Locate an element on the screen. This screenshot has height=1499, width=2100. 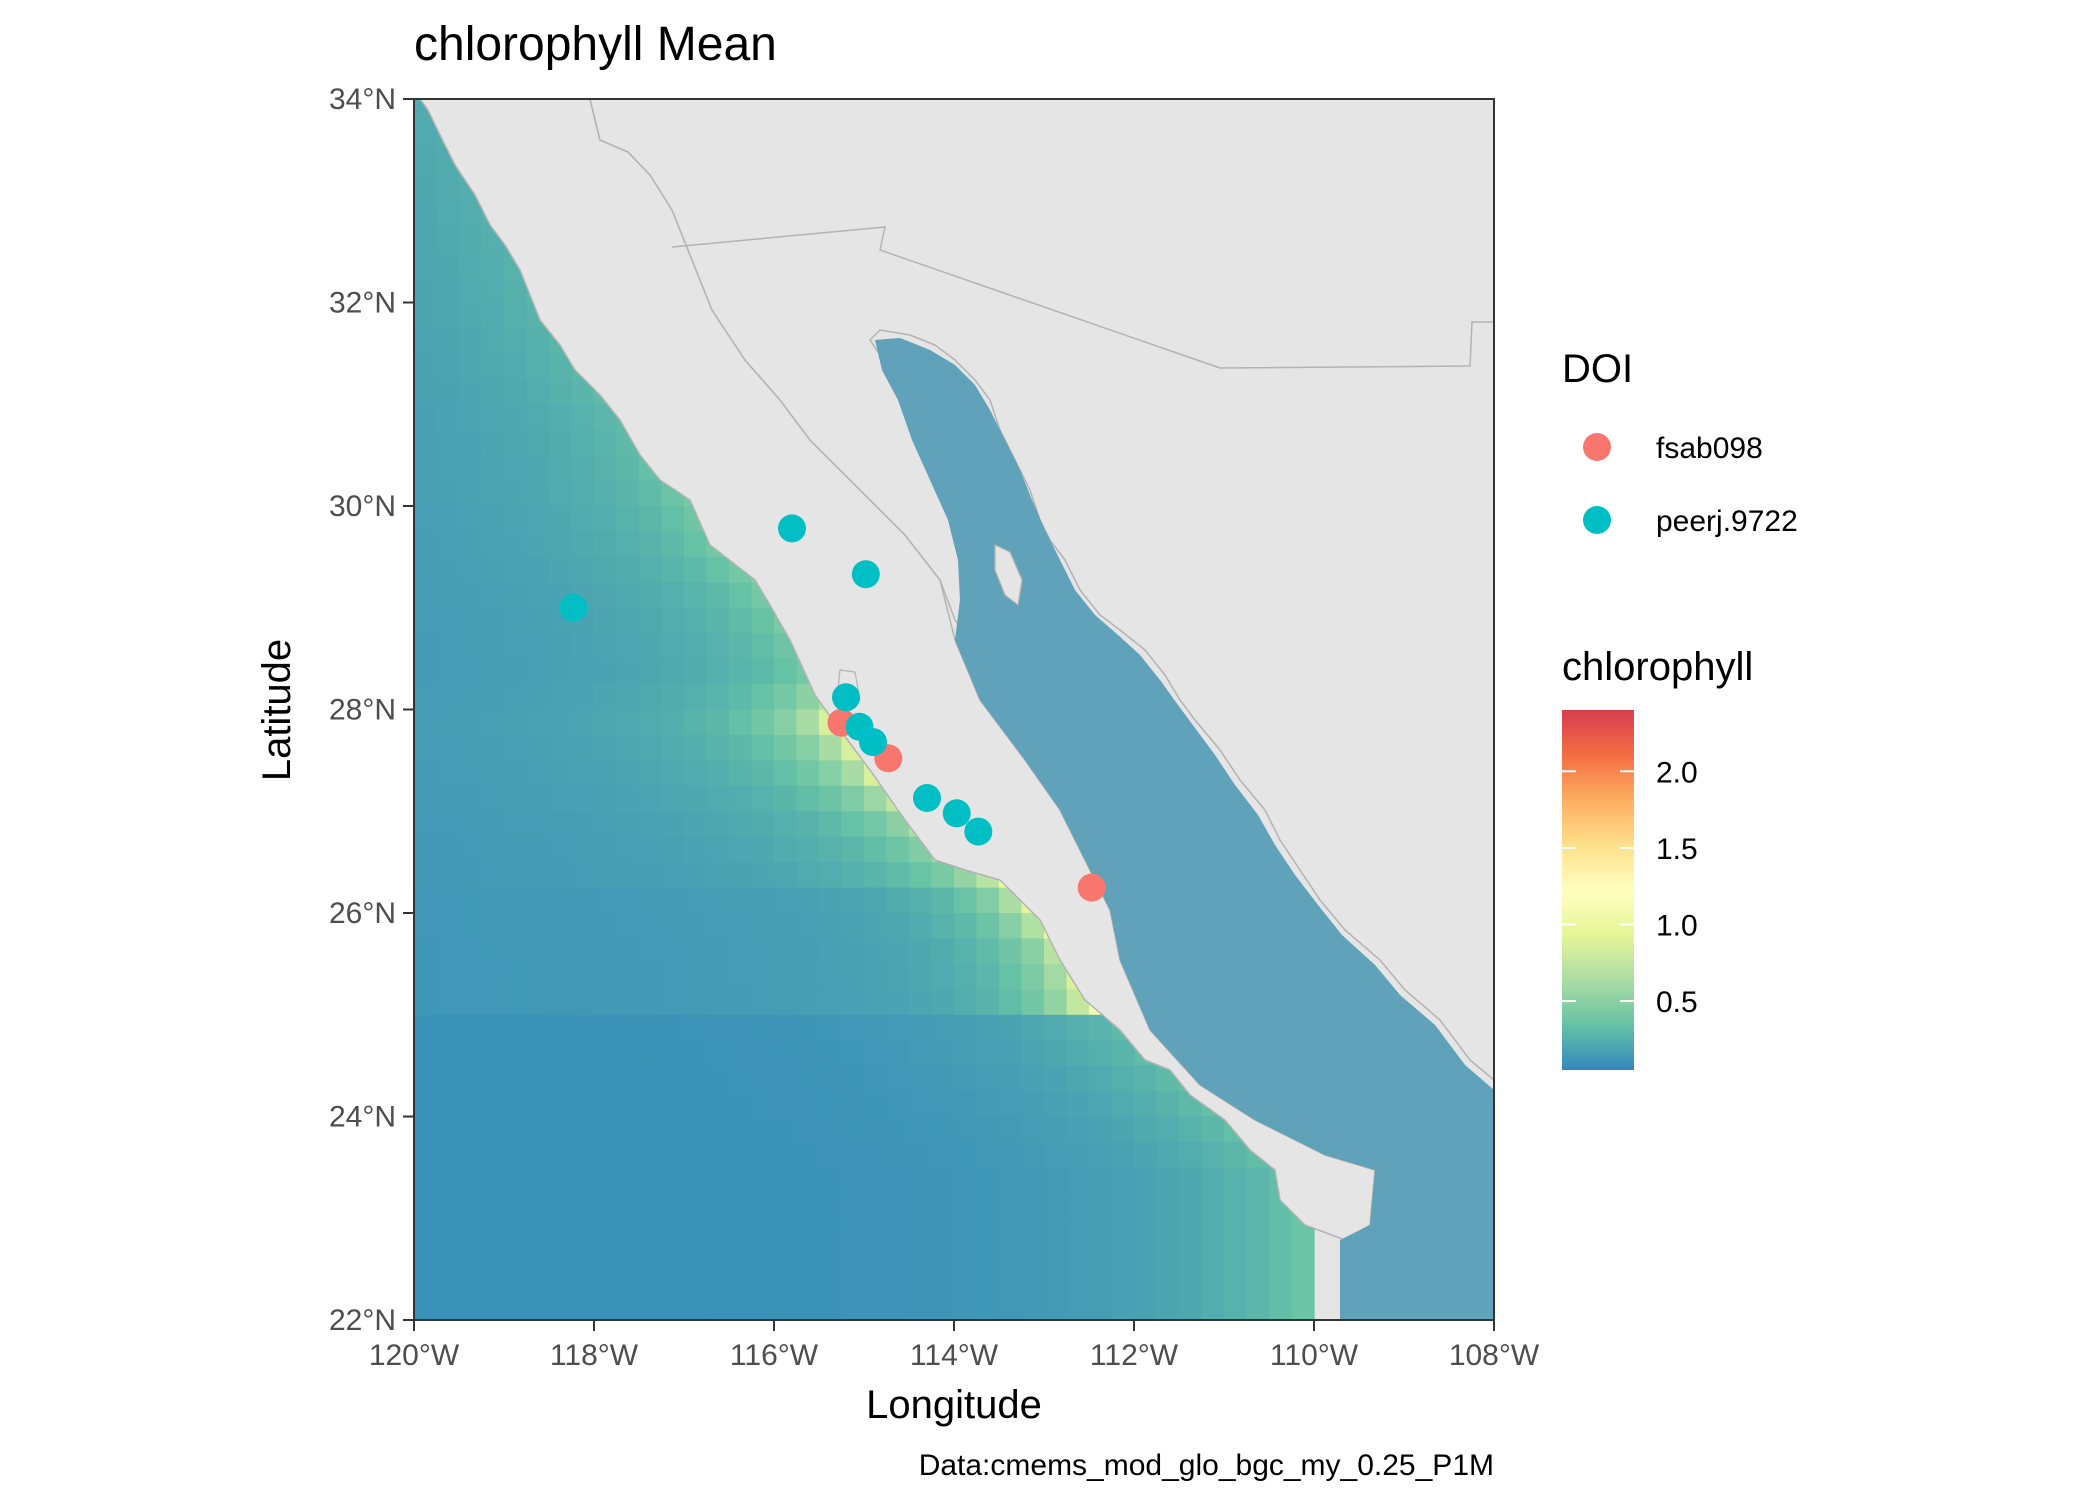
chart-title: chlorophyll Mean is located at coordinates (595, 44).